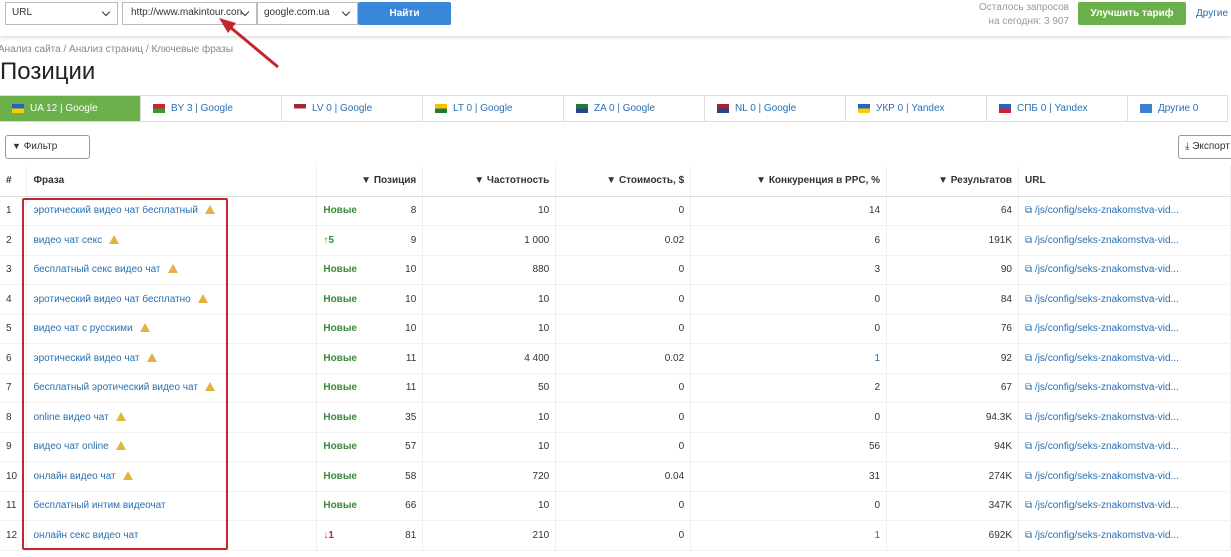 The width and height of the screenshot is (1231, 557). I want to click on column-label: Конкуренция в PPC, %, so click(824, 181).